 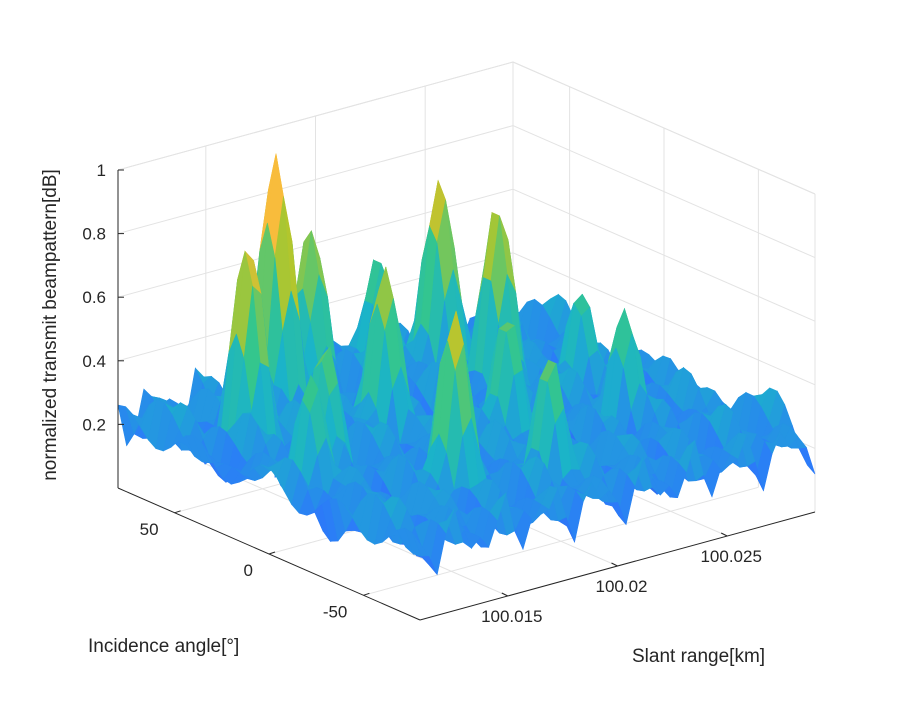 What do you see at coordinates (50, 325) in the screenshot?
I see `z-axis-label: normalized transmit beampattern[dB]` at bounding box center [50, 325].